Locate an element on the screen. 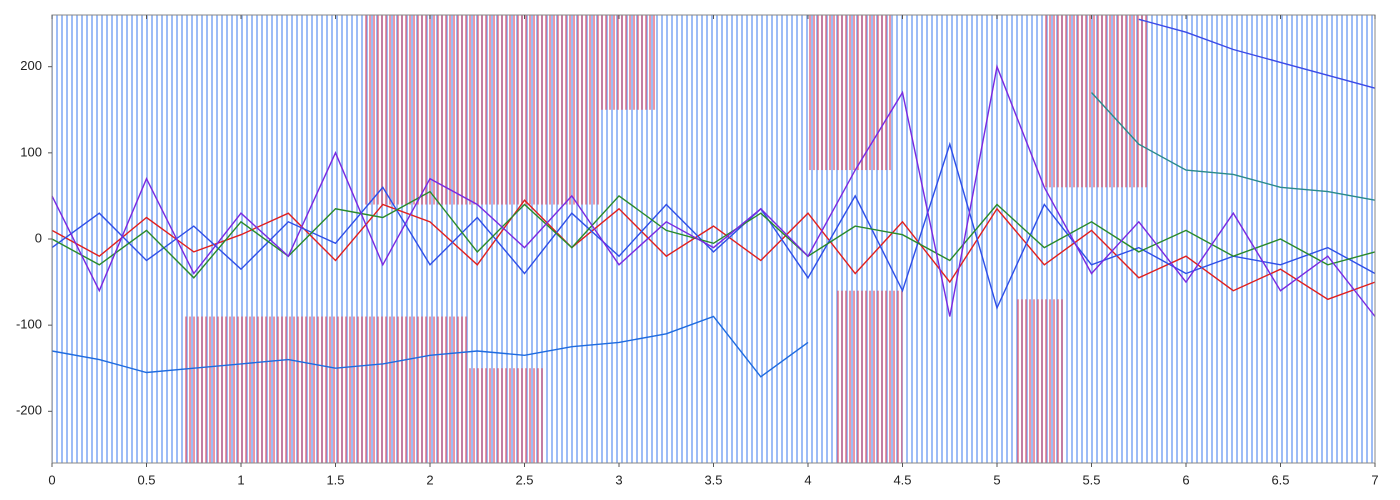 The height and width of the screenshot is (500, 1400). y-tick-label: 200 is located at coordinates (31, 65).